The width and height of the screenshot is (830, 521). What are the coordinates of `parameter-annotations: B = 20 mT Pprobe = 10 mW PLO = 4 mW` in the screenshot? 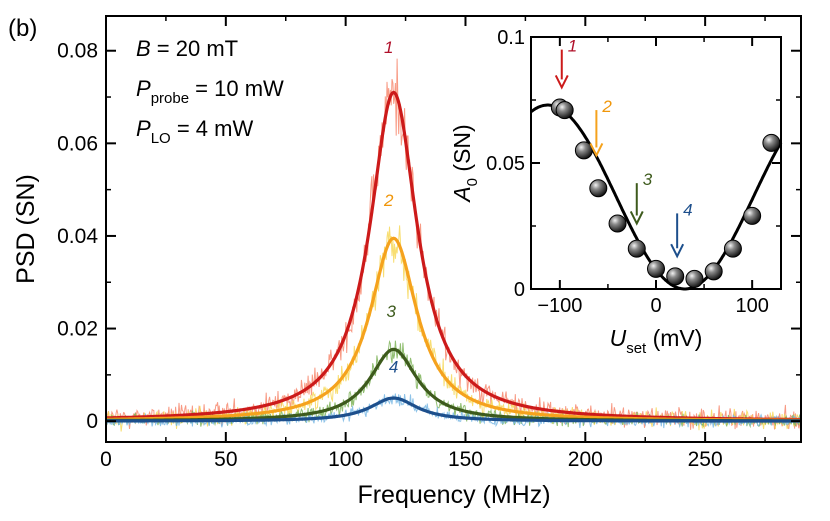 It's located at (210, 91).